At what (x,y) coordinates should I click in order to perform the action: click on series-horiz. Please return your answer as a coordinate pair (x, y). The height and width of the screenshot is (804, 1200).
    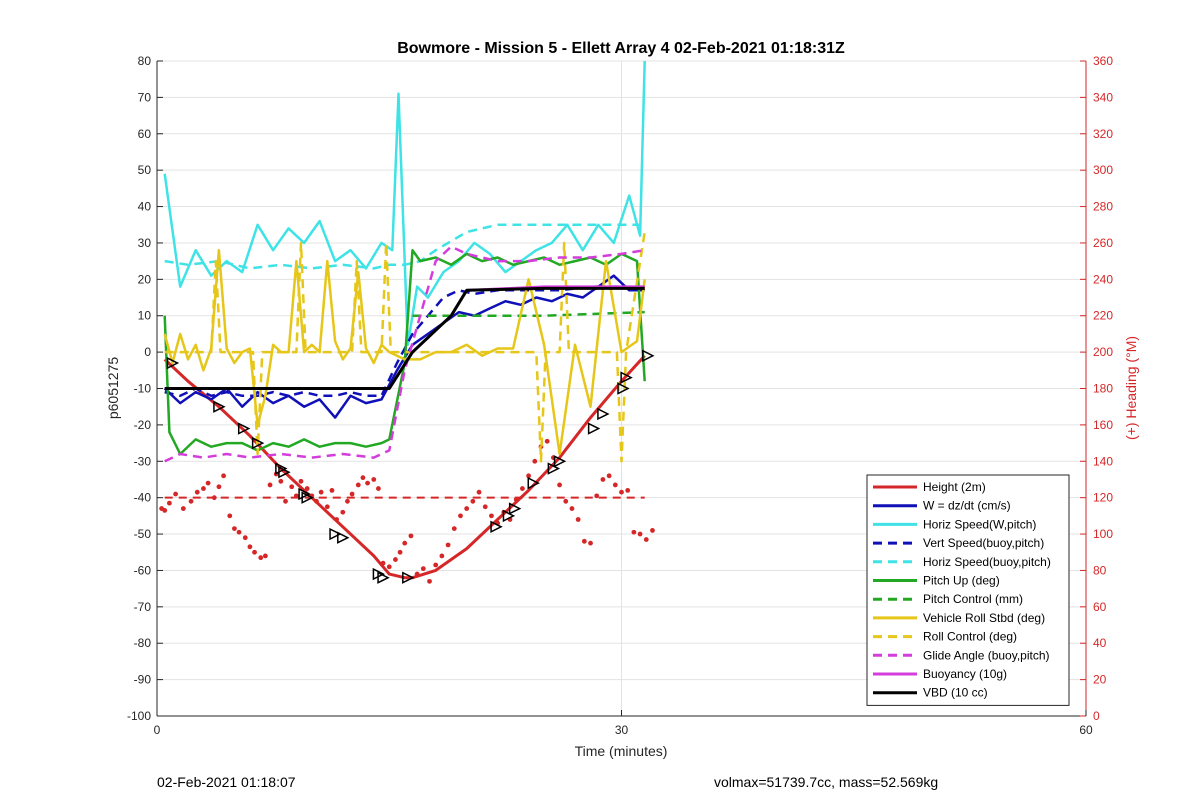
    Looking at the image, I should click on (404, 203).